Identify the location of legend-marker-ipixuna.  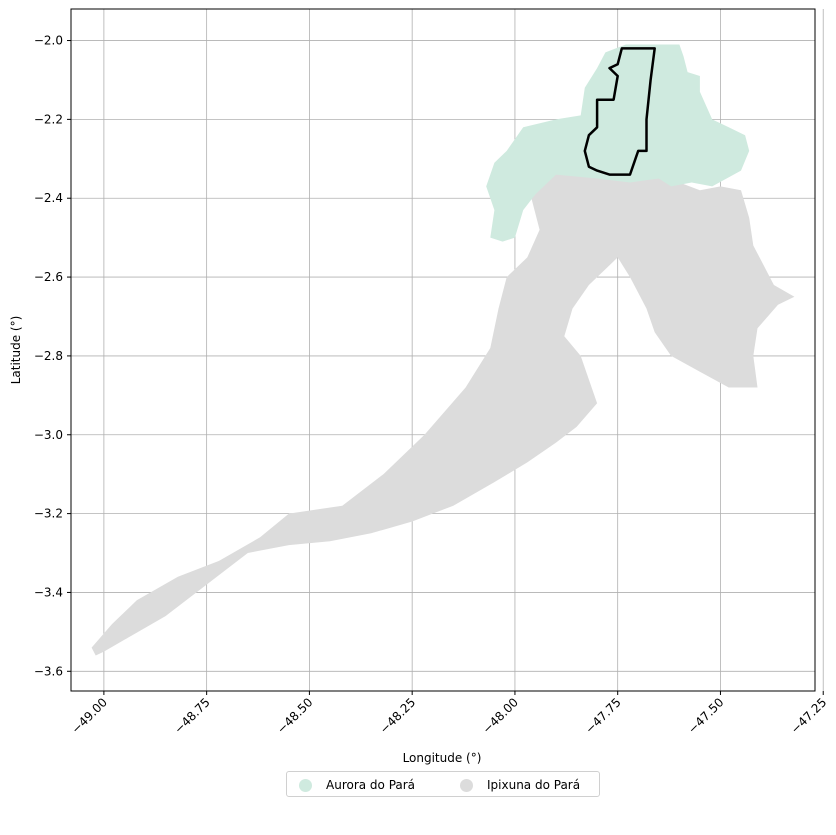
(466, 785).